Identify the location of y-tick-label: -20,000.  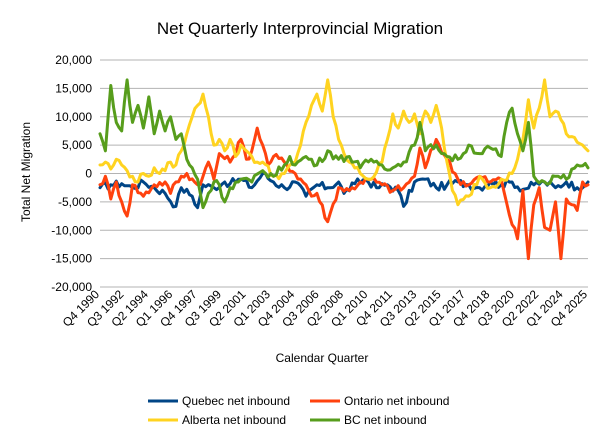
(71, 287).